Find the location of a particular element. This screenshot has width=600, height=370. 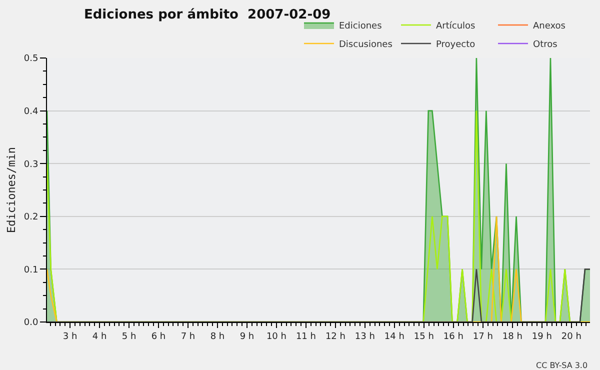

x-tick-label: 13 h is located at coordinates (364, 337).